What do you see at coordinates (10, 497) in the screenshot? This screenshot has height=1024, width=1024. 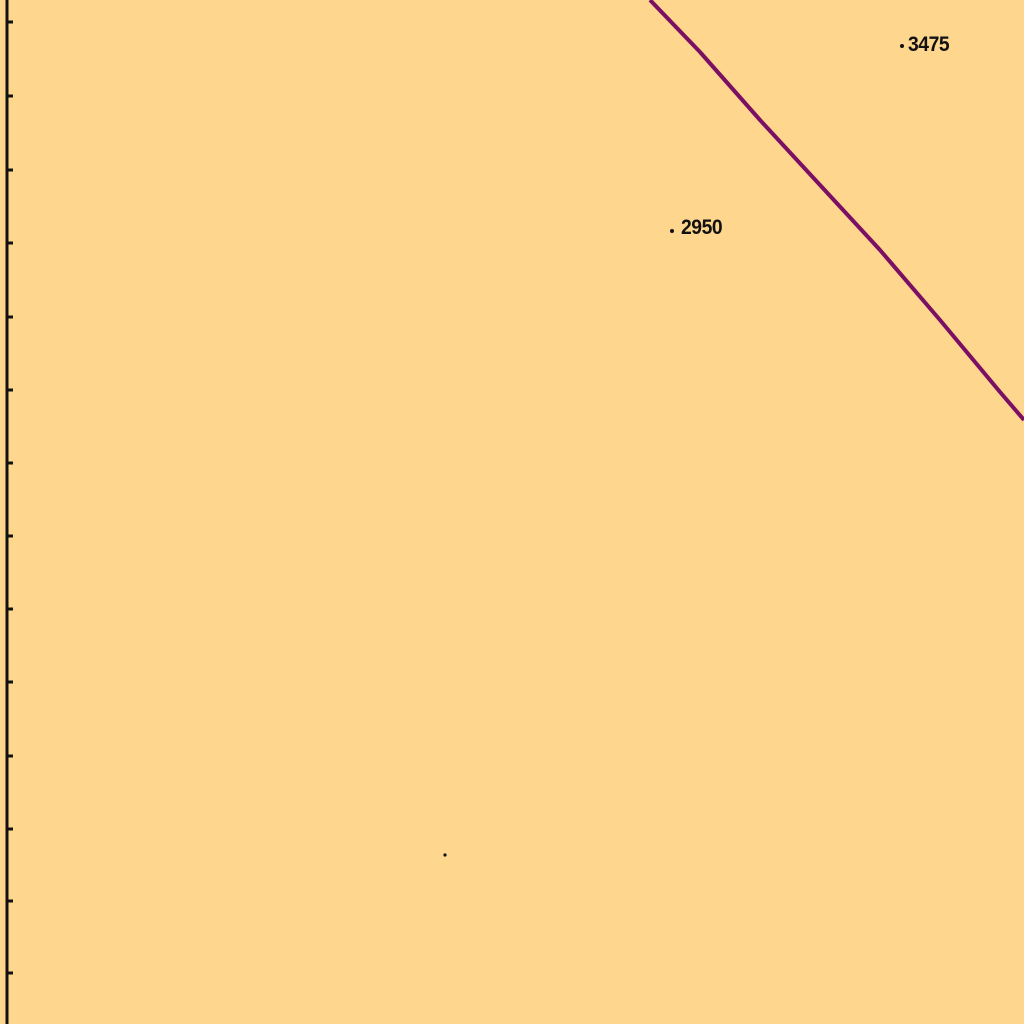 I see `frame-tick-marks` at bounding box center [10, 497].